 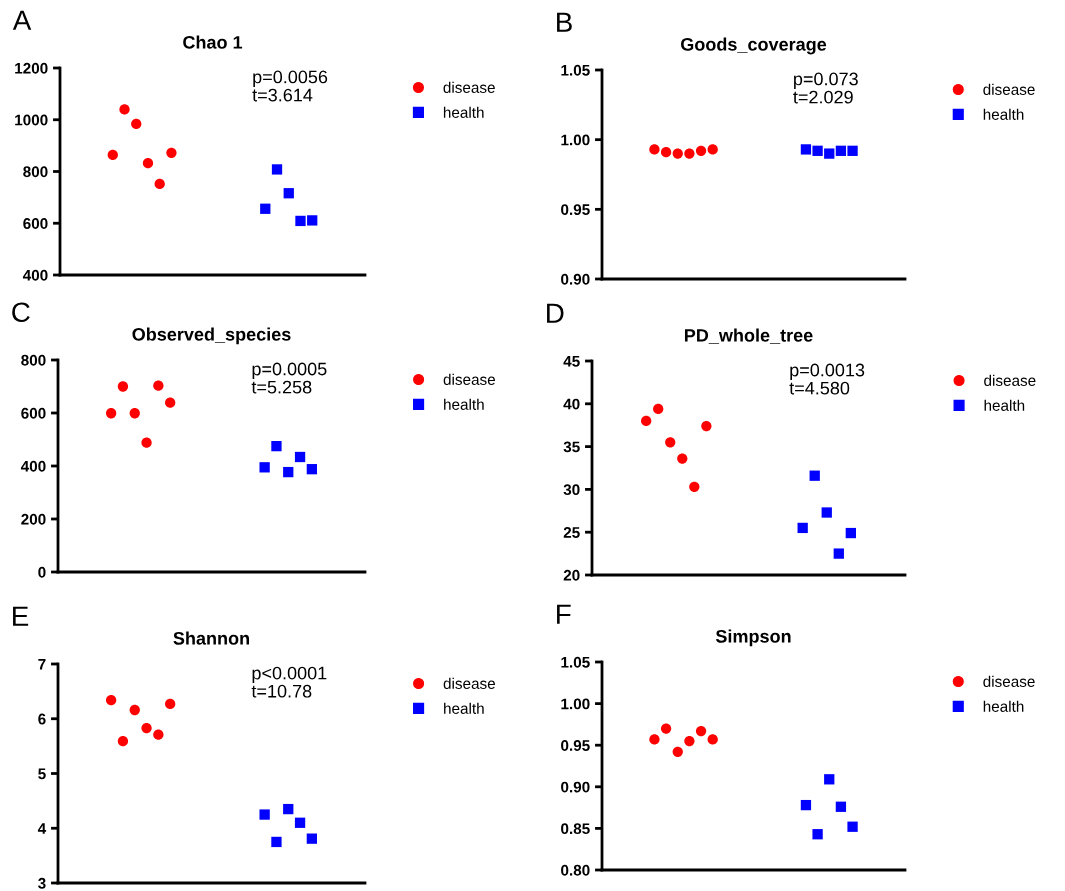 What do you see at coordinates (555, 313) in the screenshot?
I see `text: D` at bounding box center [555, 313].